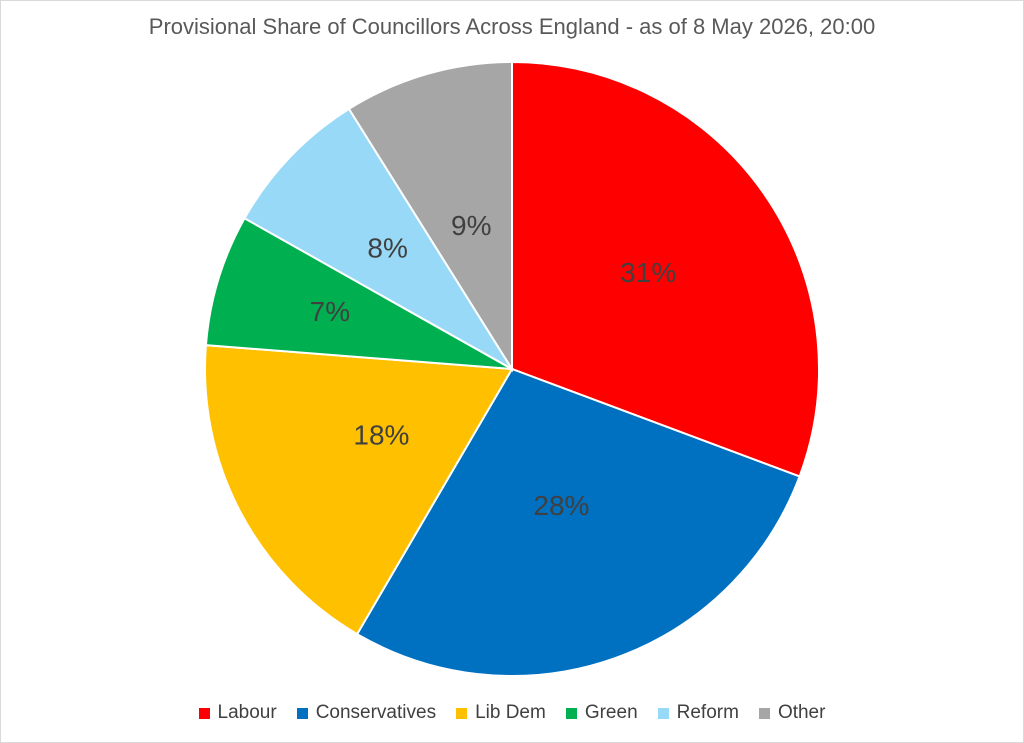 The width and height of the screenshot is (1024, 743). I want to click on legend-item-labour: Labour, so click(237, 713).